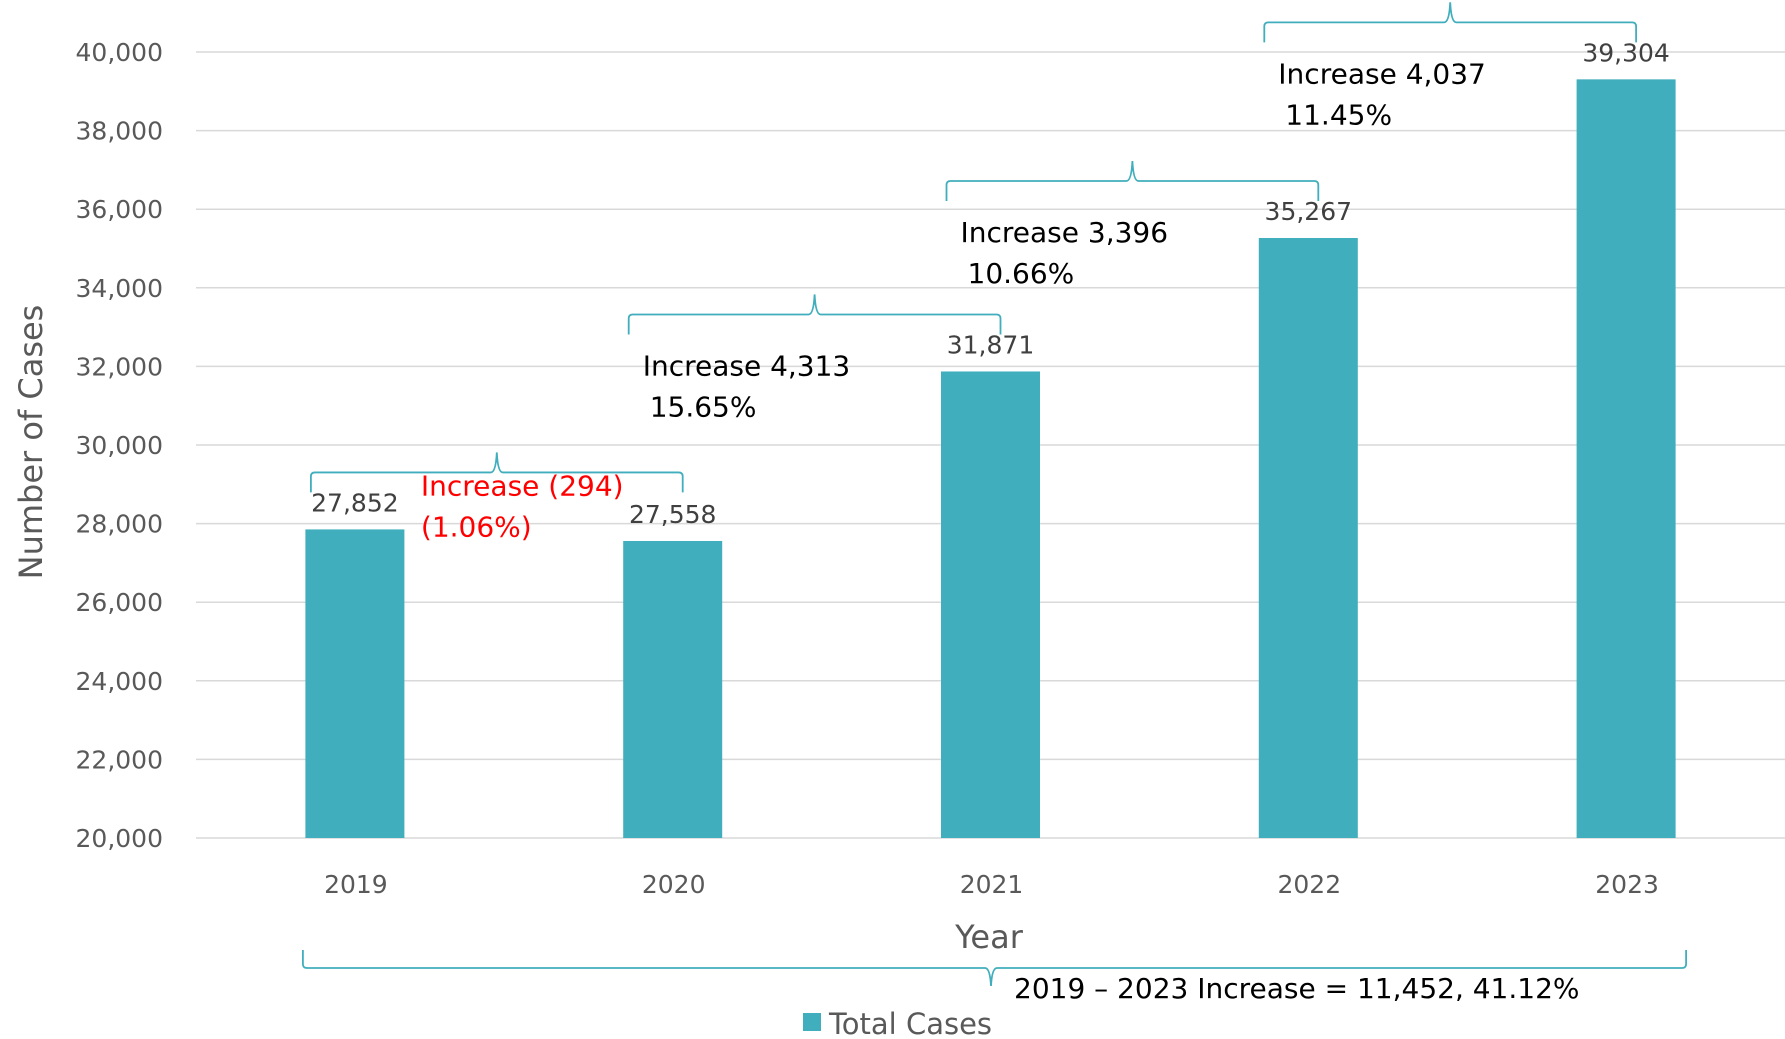 Image resolution: width=1785 pixels, height=1039 pixels. What do you see at coordinates (812, 1022) in the screenshot?
I see `legend-swatch` at bounding box center [812, 1022].